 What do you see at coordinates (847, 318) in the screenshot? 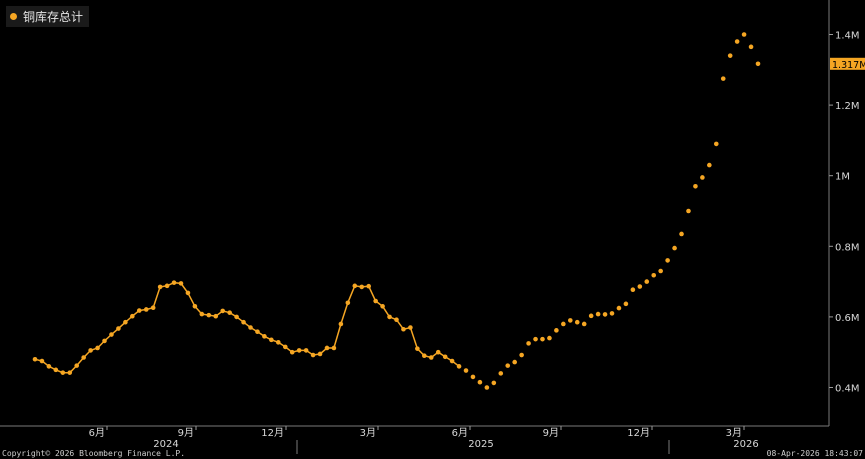
I see `y-tick-label: 0.6M` at bounding box center [847, 318].